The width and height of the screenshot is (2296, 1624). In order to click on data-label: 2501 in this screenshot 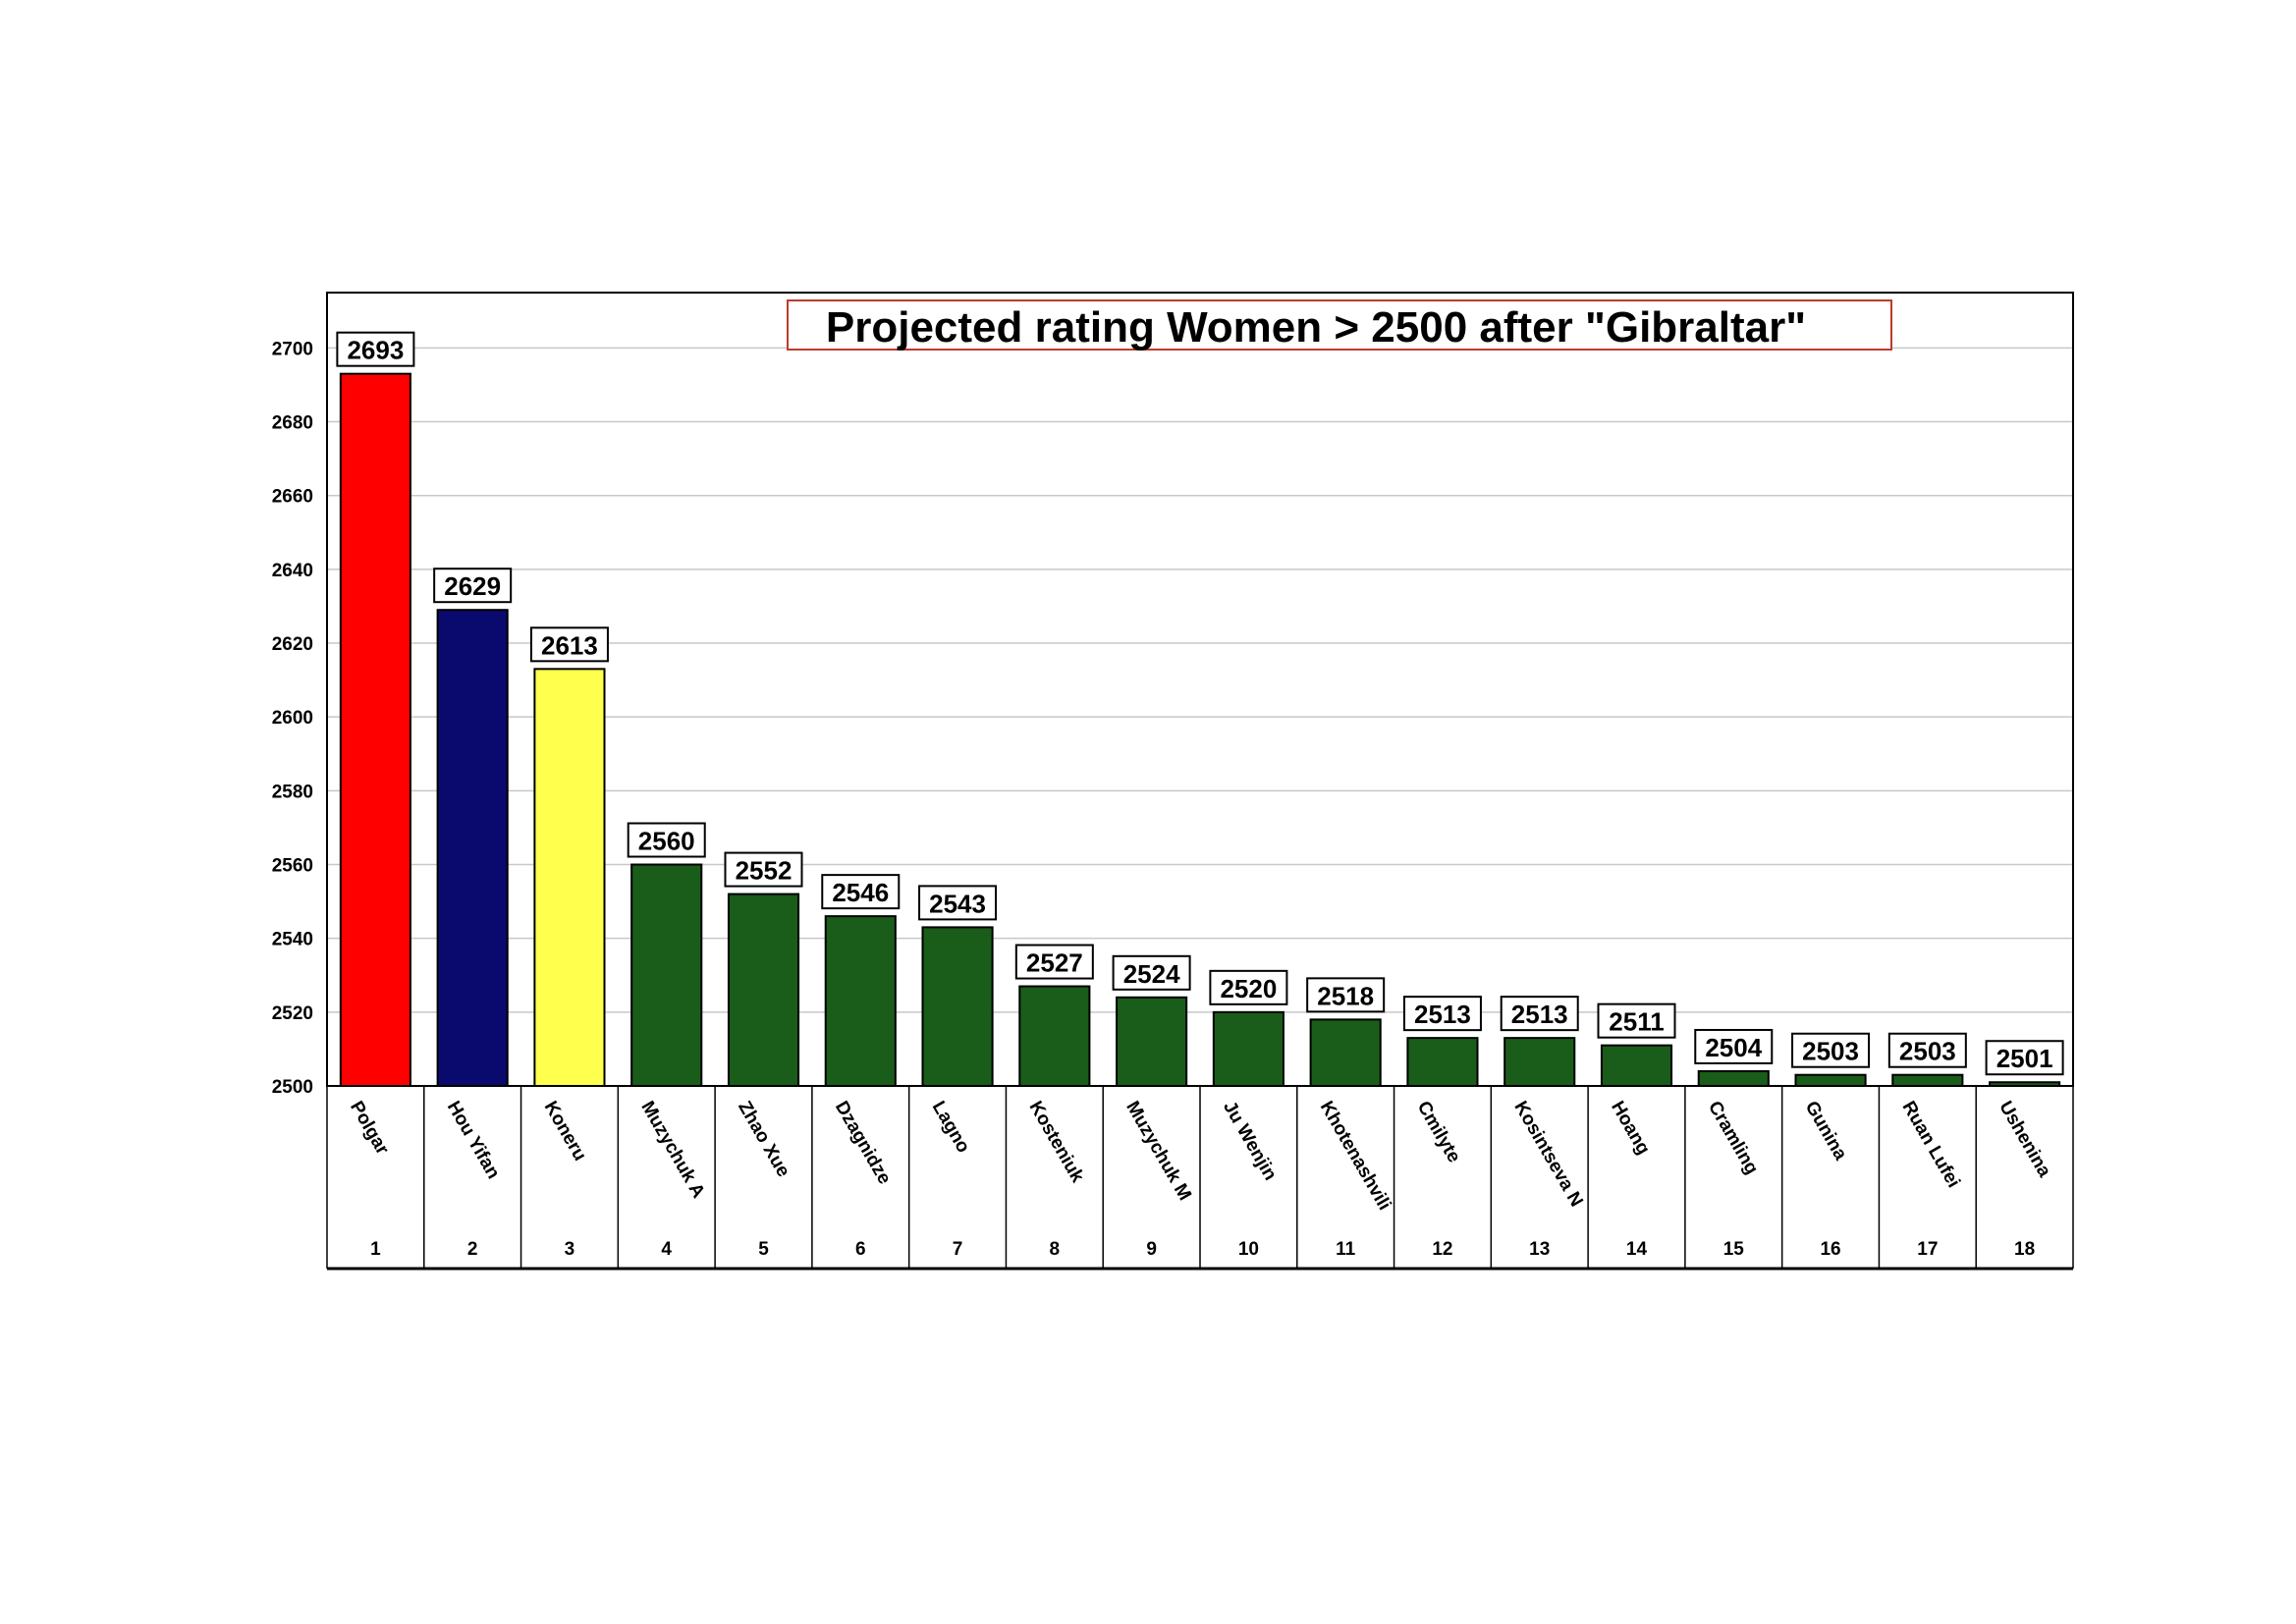, I will do `click(2024, 1058)`.